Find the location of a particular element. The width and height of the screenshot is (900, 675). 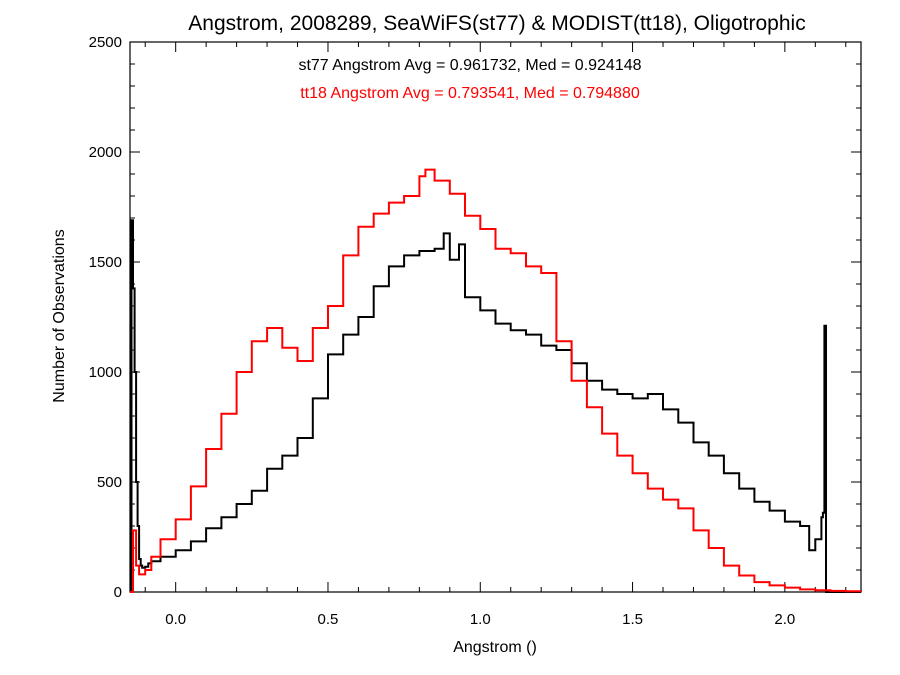

x-axis-tick-labels: 0.0 0.5 1.0 1.5 2.0 is located at coordinates (480, 619).